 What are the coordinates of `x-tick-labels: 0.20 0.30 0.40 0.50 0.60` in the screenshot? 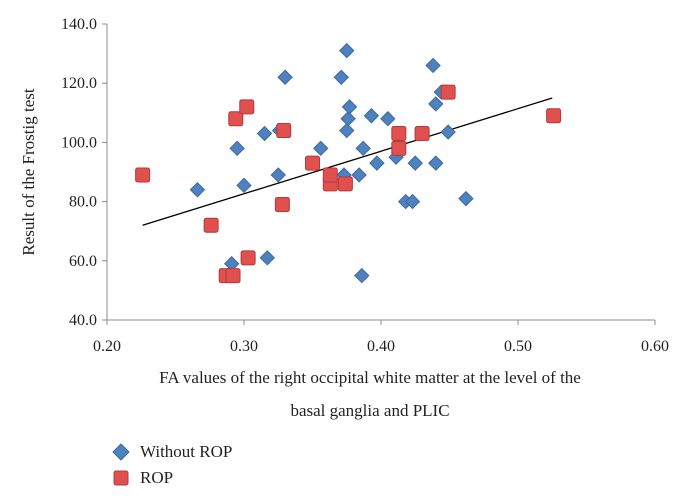 It's located at (381, 346).